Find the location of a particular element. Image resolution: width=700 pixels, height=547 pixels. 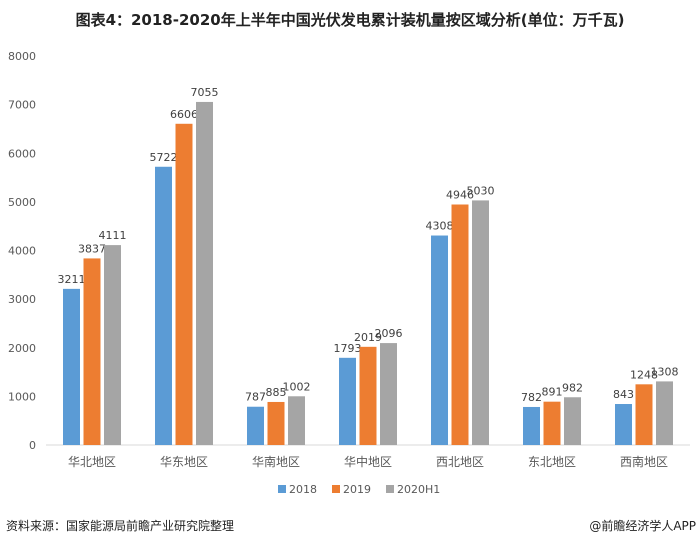

data-label: 982 is located at coordinates (572, 387).